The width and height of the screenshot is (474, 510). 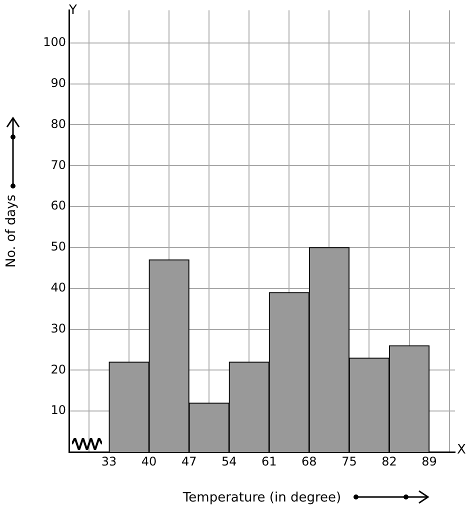 I want to click on y-tick-label: 30, so click(x=58, y=328).